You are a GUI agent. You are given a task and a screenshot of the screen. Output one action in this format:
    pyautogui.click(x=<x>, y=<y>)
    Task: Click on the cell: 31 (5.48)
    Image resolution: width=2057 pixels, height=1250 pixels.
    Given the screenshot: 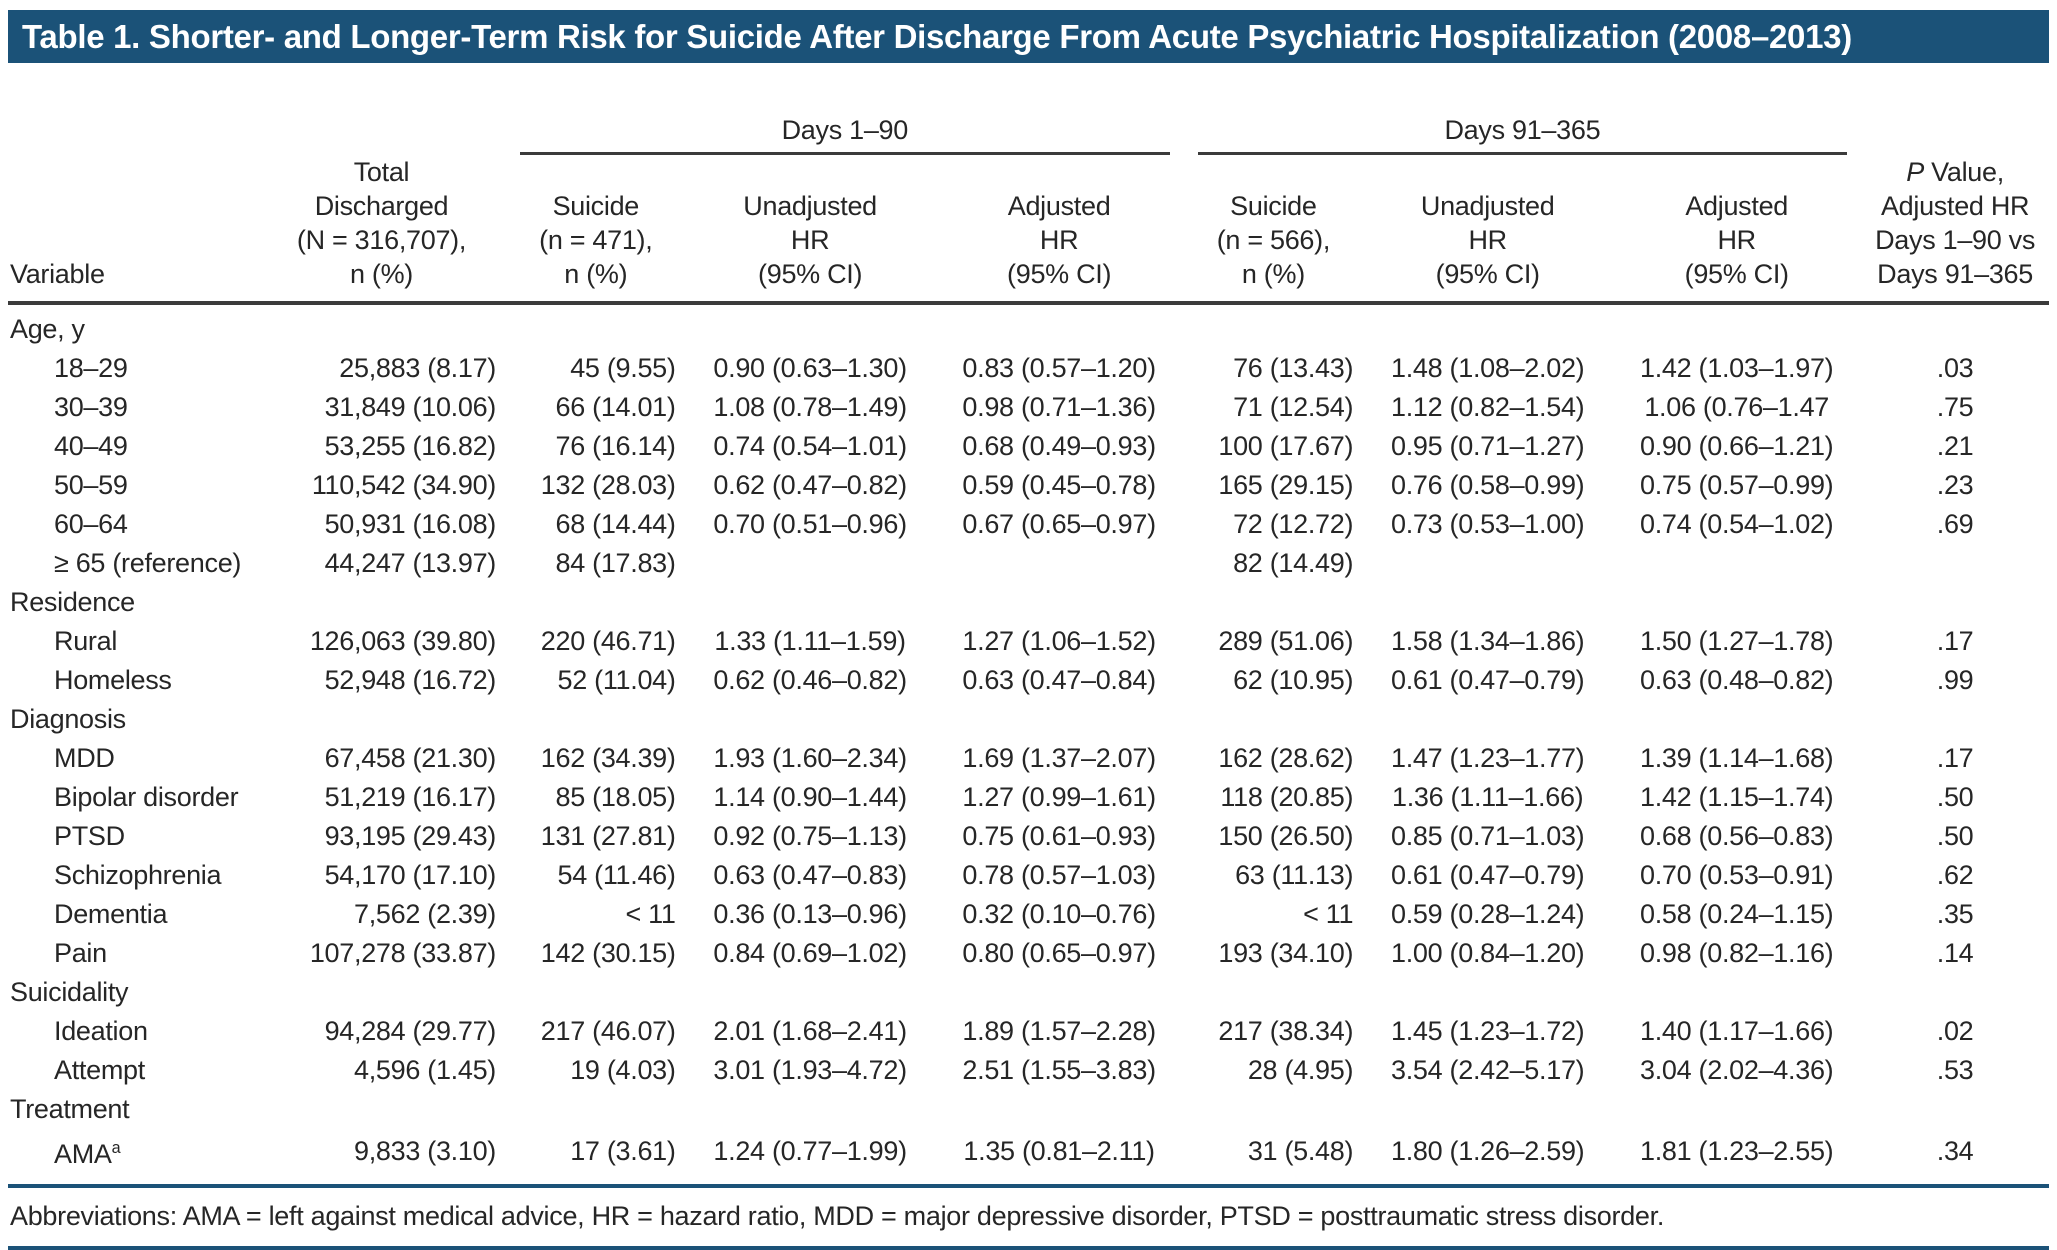 What is the action you would take?
    pyautogui.click(x=1300, y=1151)
    